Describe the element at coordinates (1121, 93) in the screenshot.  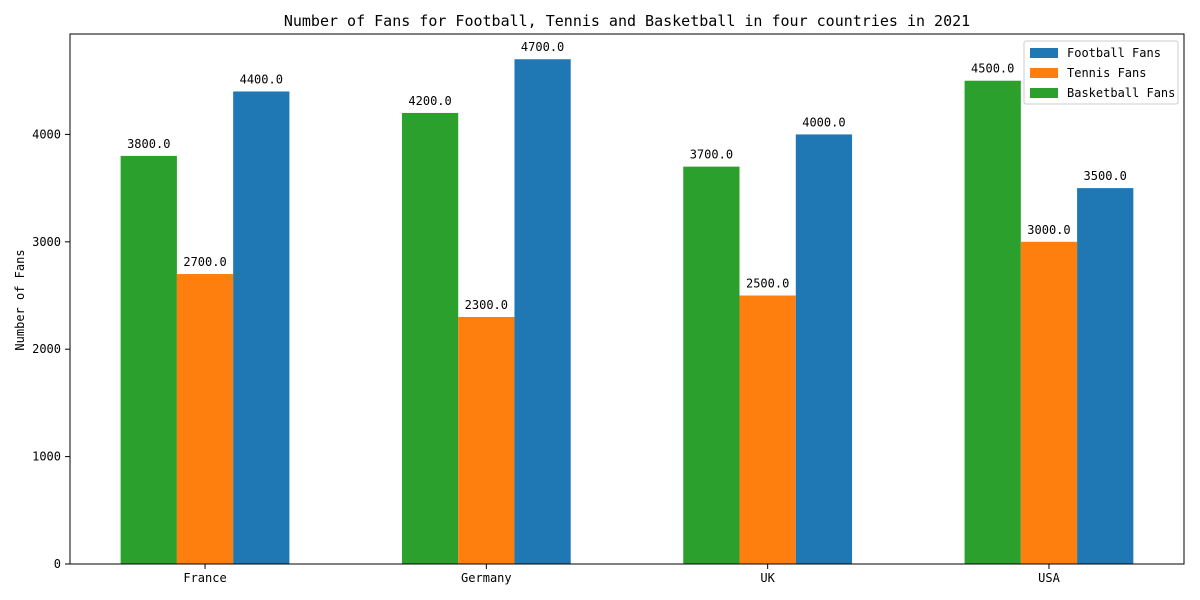
I see `legend-label: Basketball Fans` at that location.